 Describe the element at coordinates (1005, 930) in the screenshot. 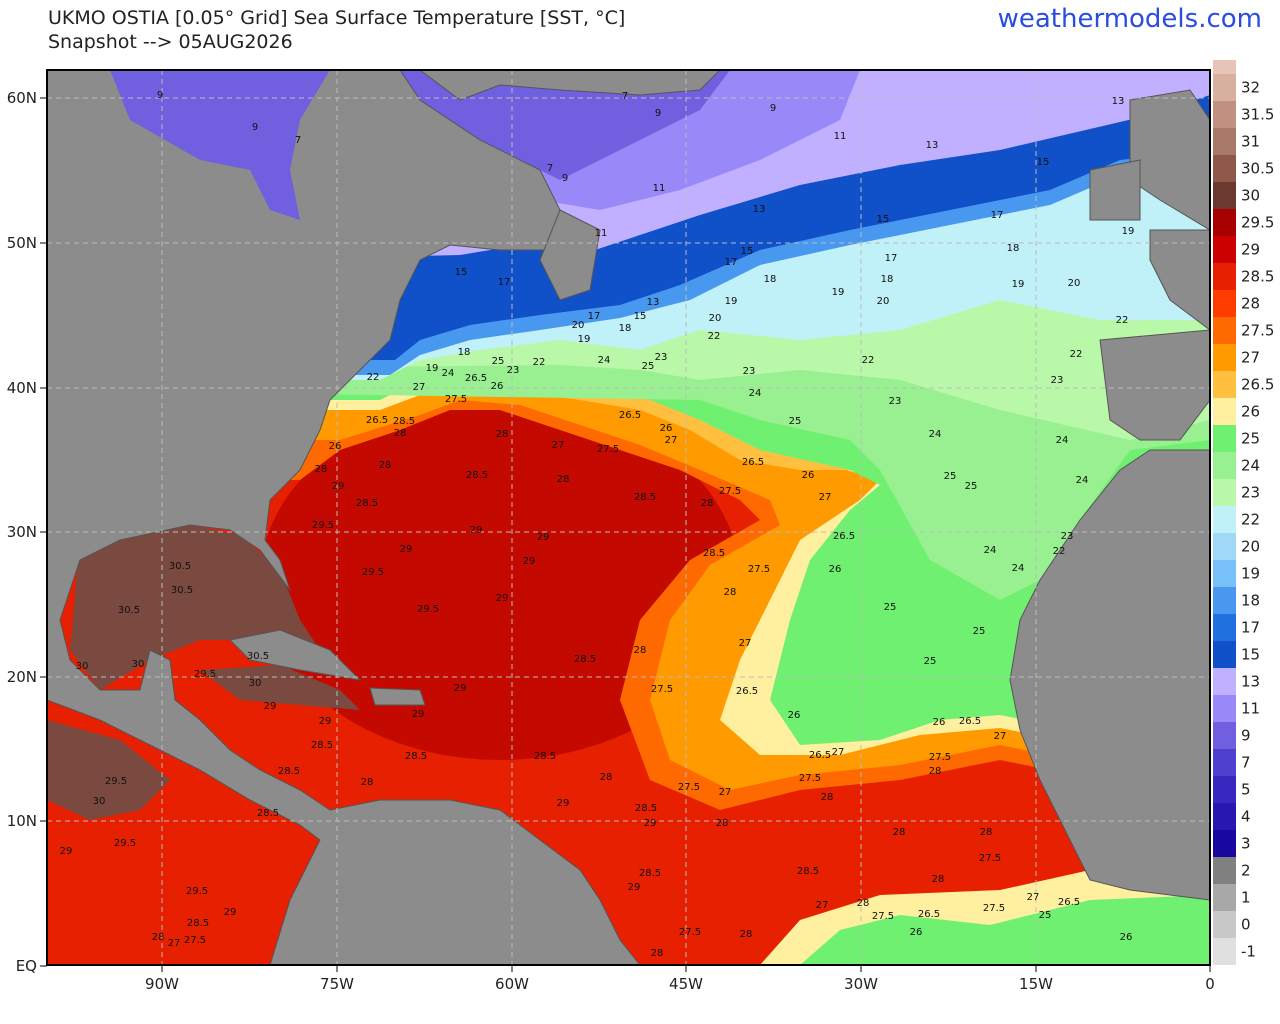

I see `sst-zone` at that location.